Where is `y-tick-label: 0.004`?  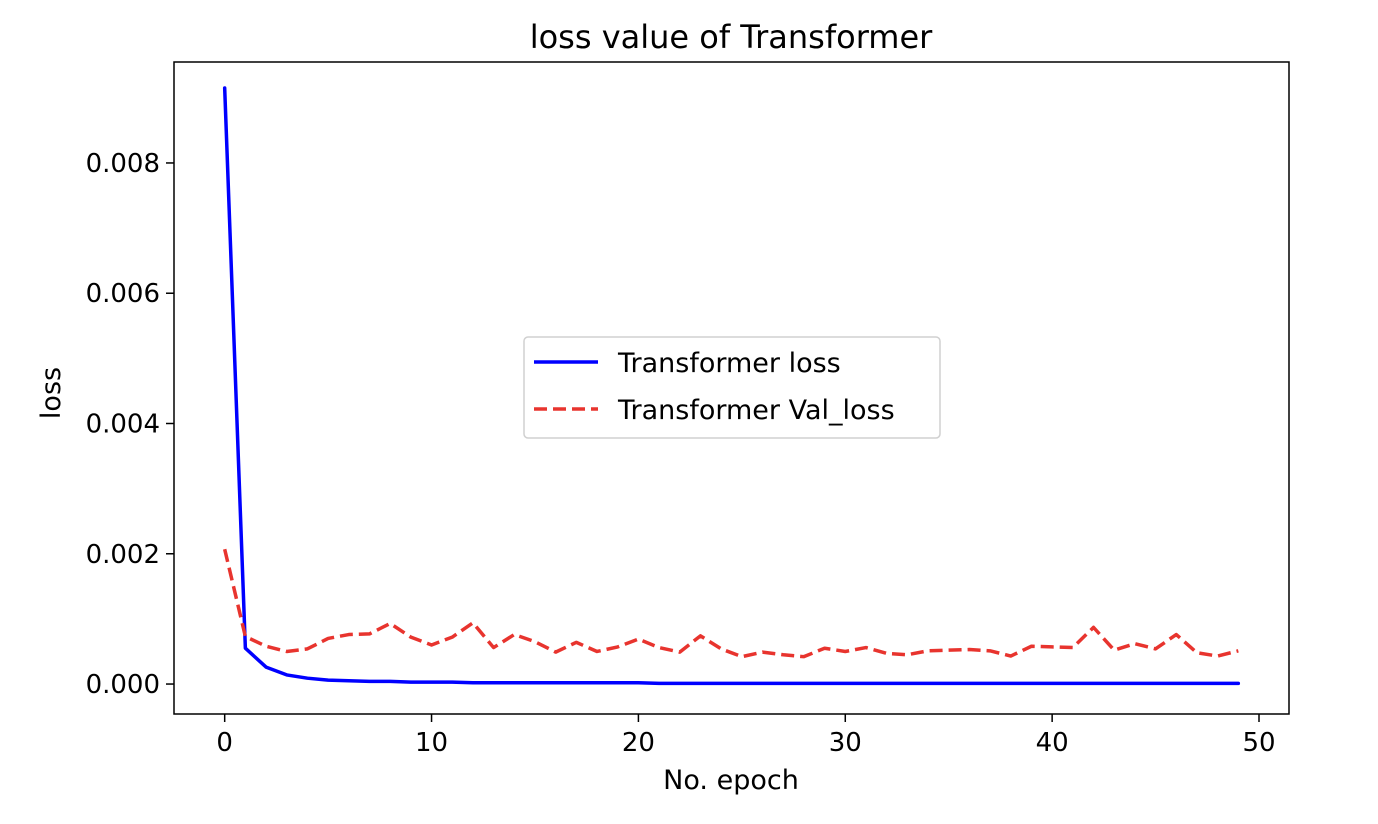 y-tick-label: 0.004 is located at coordinates (123, 424).